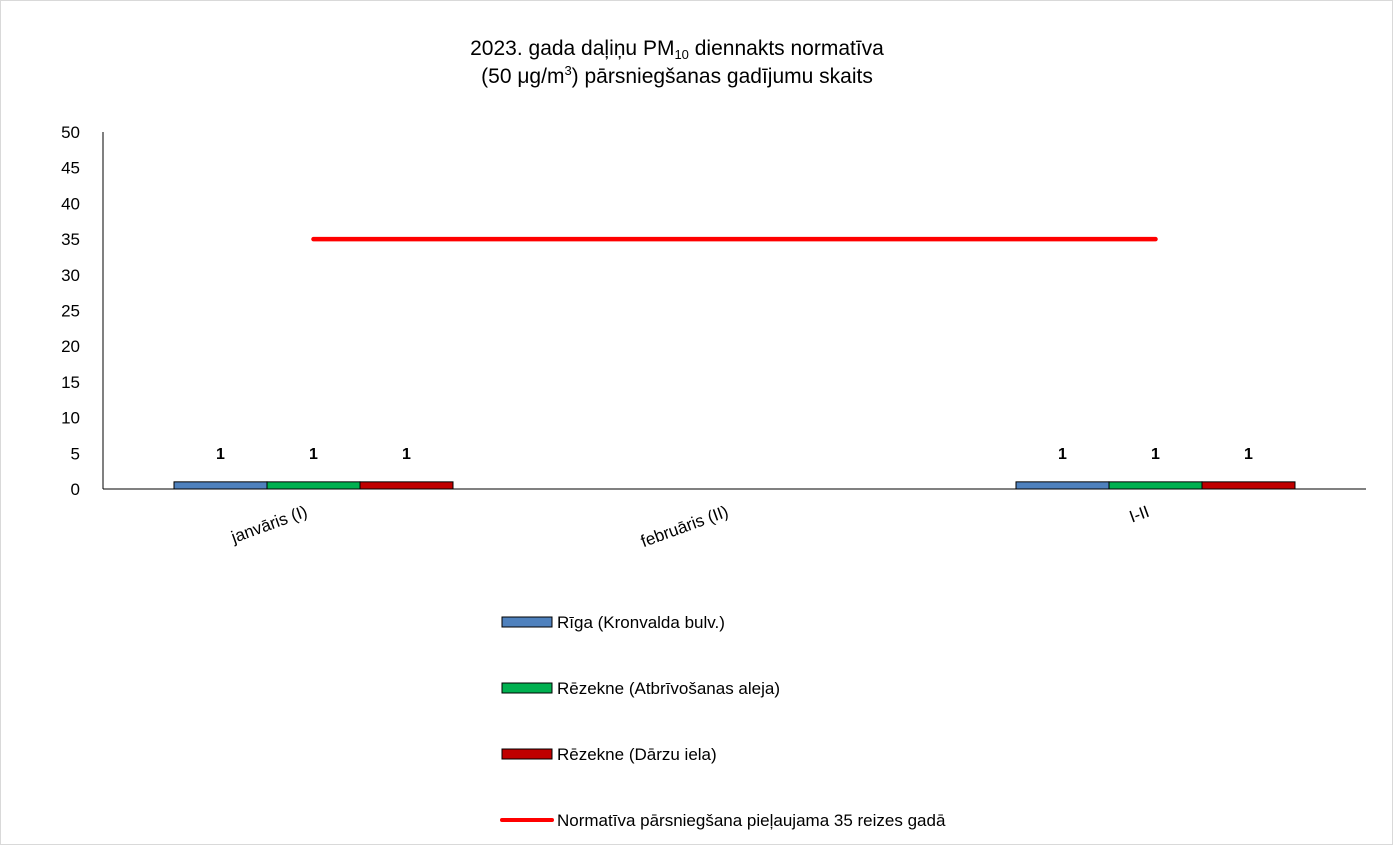  What do you see at coordinates (70, 418) in the screenshot?
I see `y-tick-label-10: 10` at bounding box center [70, 418].